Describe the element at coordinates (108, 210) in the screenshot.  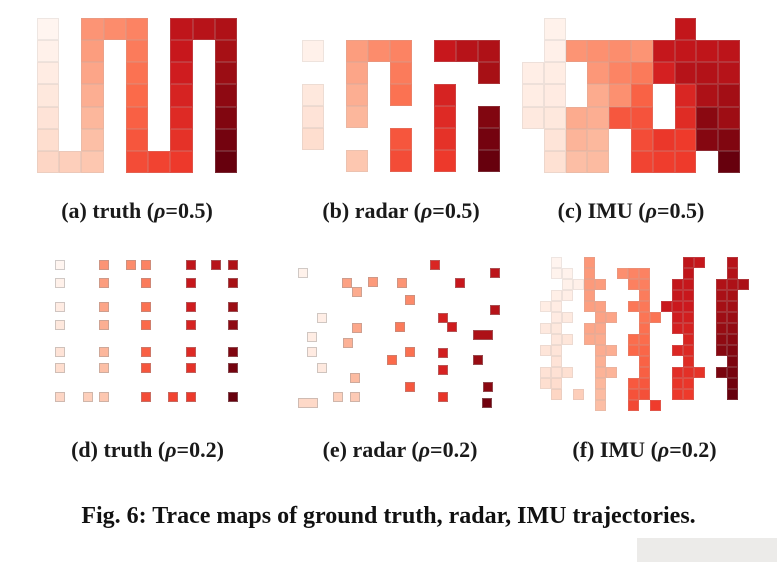
I see `subcaption-a-text: (a) truth (` at that location.